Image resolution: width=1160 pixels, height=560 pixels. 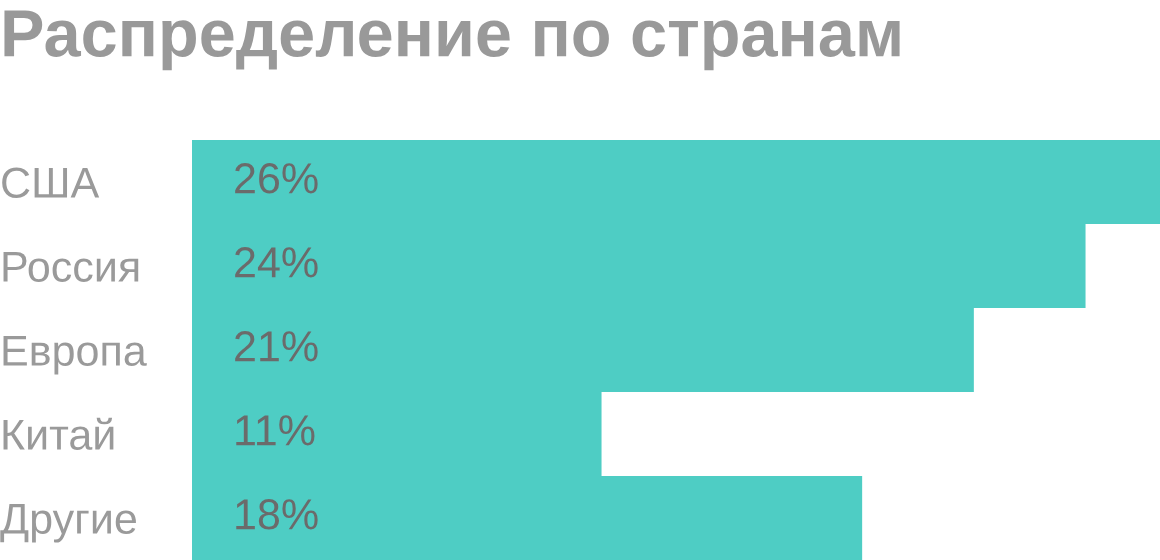 What do you see at coordinates (452, 40) in the screenshot?
I see `chart-title: Распределение по странам` at bounding box center [452, 40].